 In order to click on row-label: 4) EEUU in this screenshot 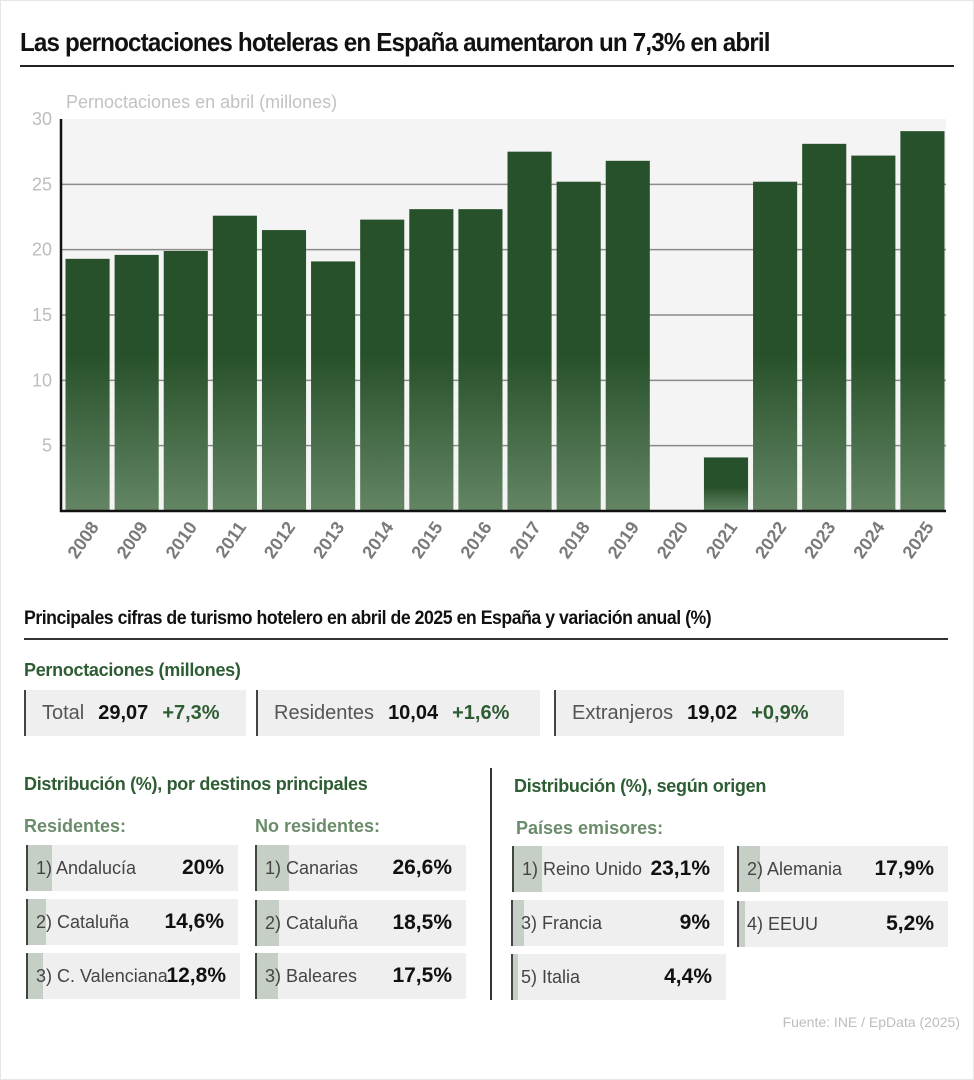, I will do `click(783, 924)`.